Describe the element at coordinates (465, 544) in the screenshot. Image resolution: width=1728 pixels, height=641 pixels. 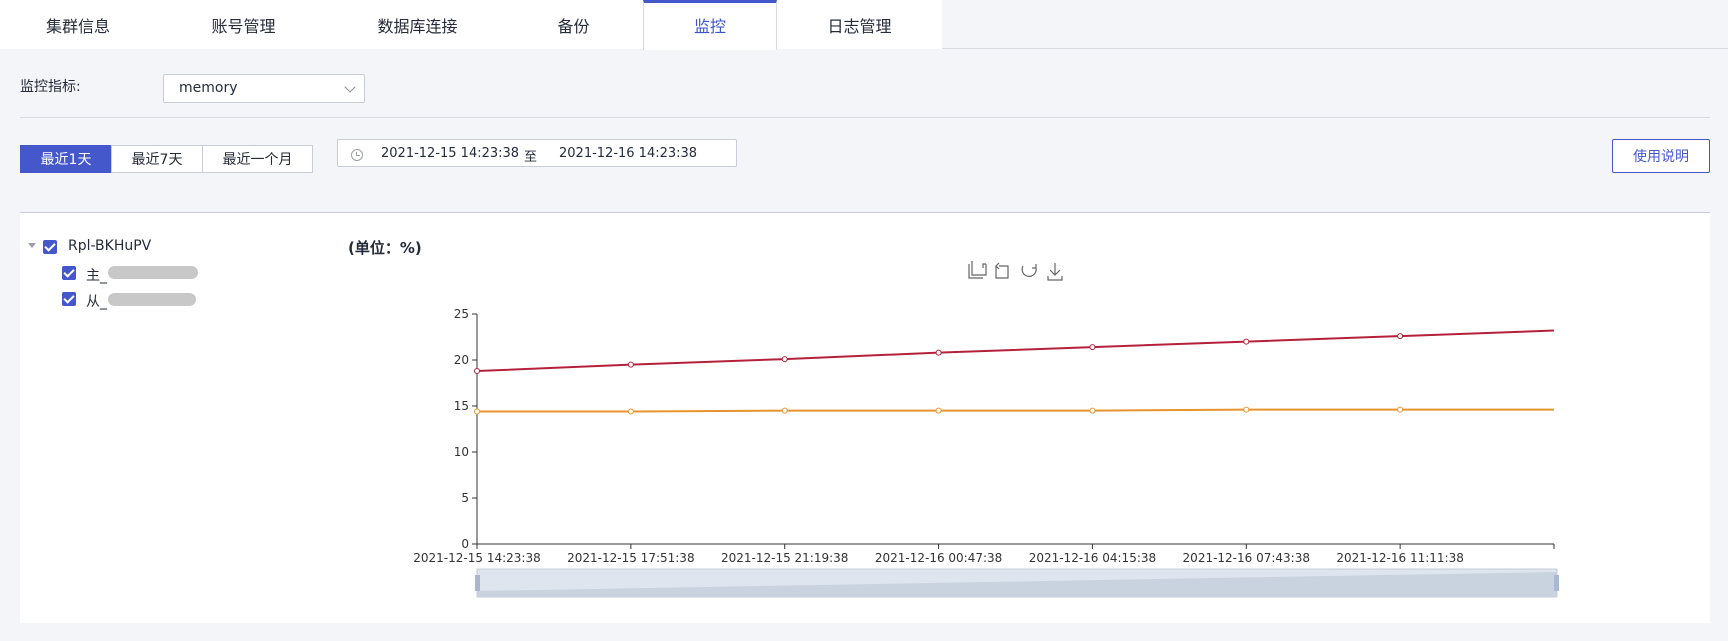
I see `y-tick-label: 0` at that location.